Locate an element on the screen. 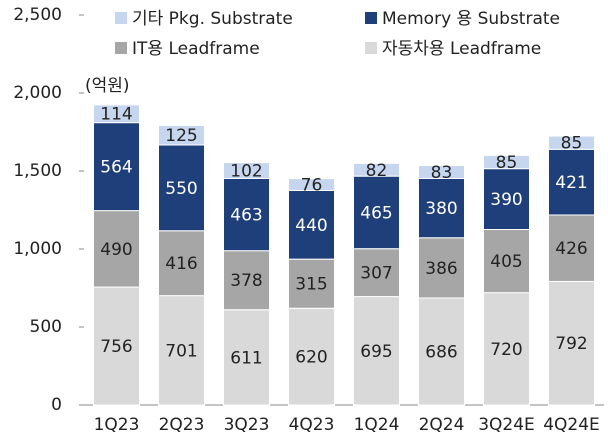  data-label: 76 is located at coordinates (312, 186).